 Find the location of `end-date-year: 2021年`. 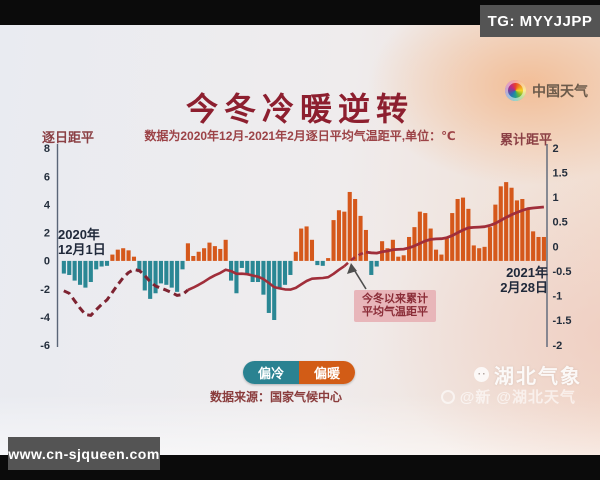

end-date-year: 2021年 is located at coordinates (527, 272).